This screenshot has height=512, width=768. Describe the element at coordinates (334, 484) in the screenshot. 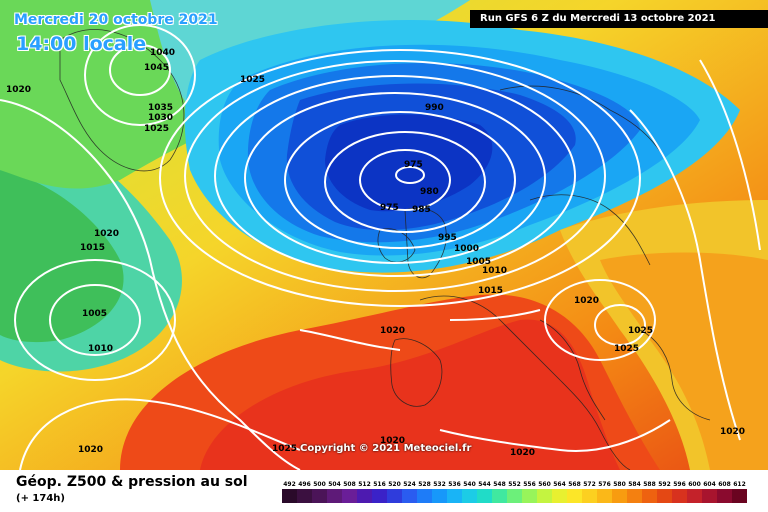

I see `scale-tick-label: 504` at that location.